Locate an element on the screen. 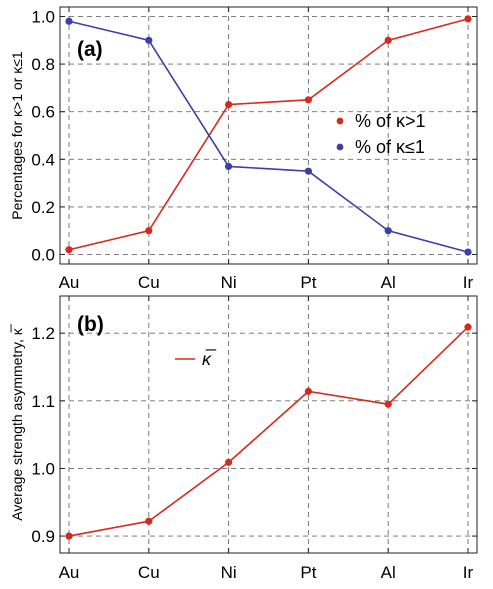  panel-label: (a) is located at coordinates (90, 49).